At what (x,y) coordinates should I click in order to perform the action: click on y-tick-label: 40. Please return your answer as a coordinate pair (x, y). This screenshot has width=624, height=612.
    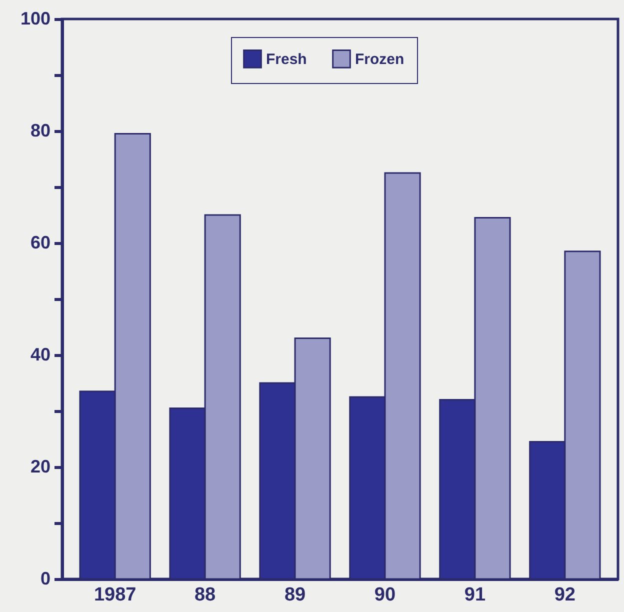
    Looking at the image, I should click on (40, 354).